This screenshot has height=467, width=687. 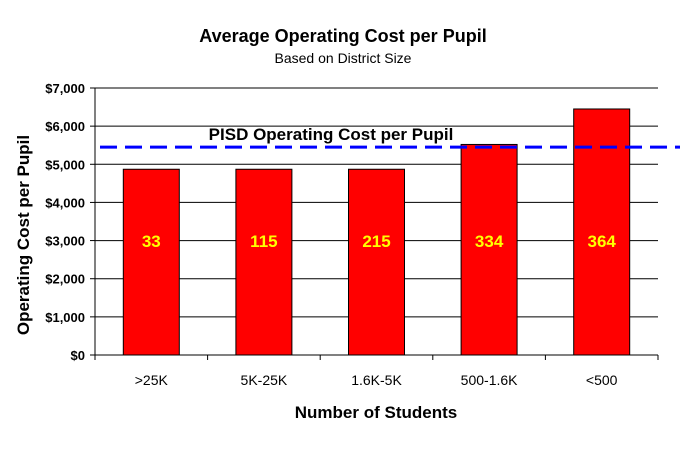 I want to click on y-tick-label: $1,000, so click(x=65, y=317).